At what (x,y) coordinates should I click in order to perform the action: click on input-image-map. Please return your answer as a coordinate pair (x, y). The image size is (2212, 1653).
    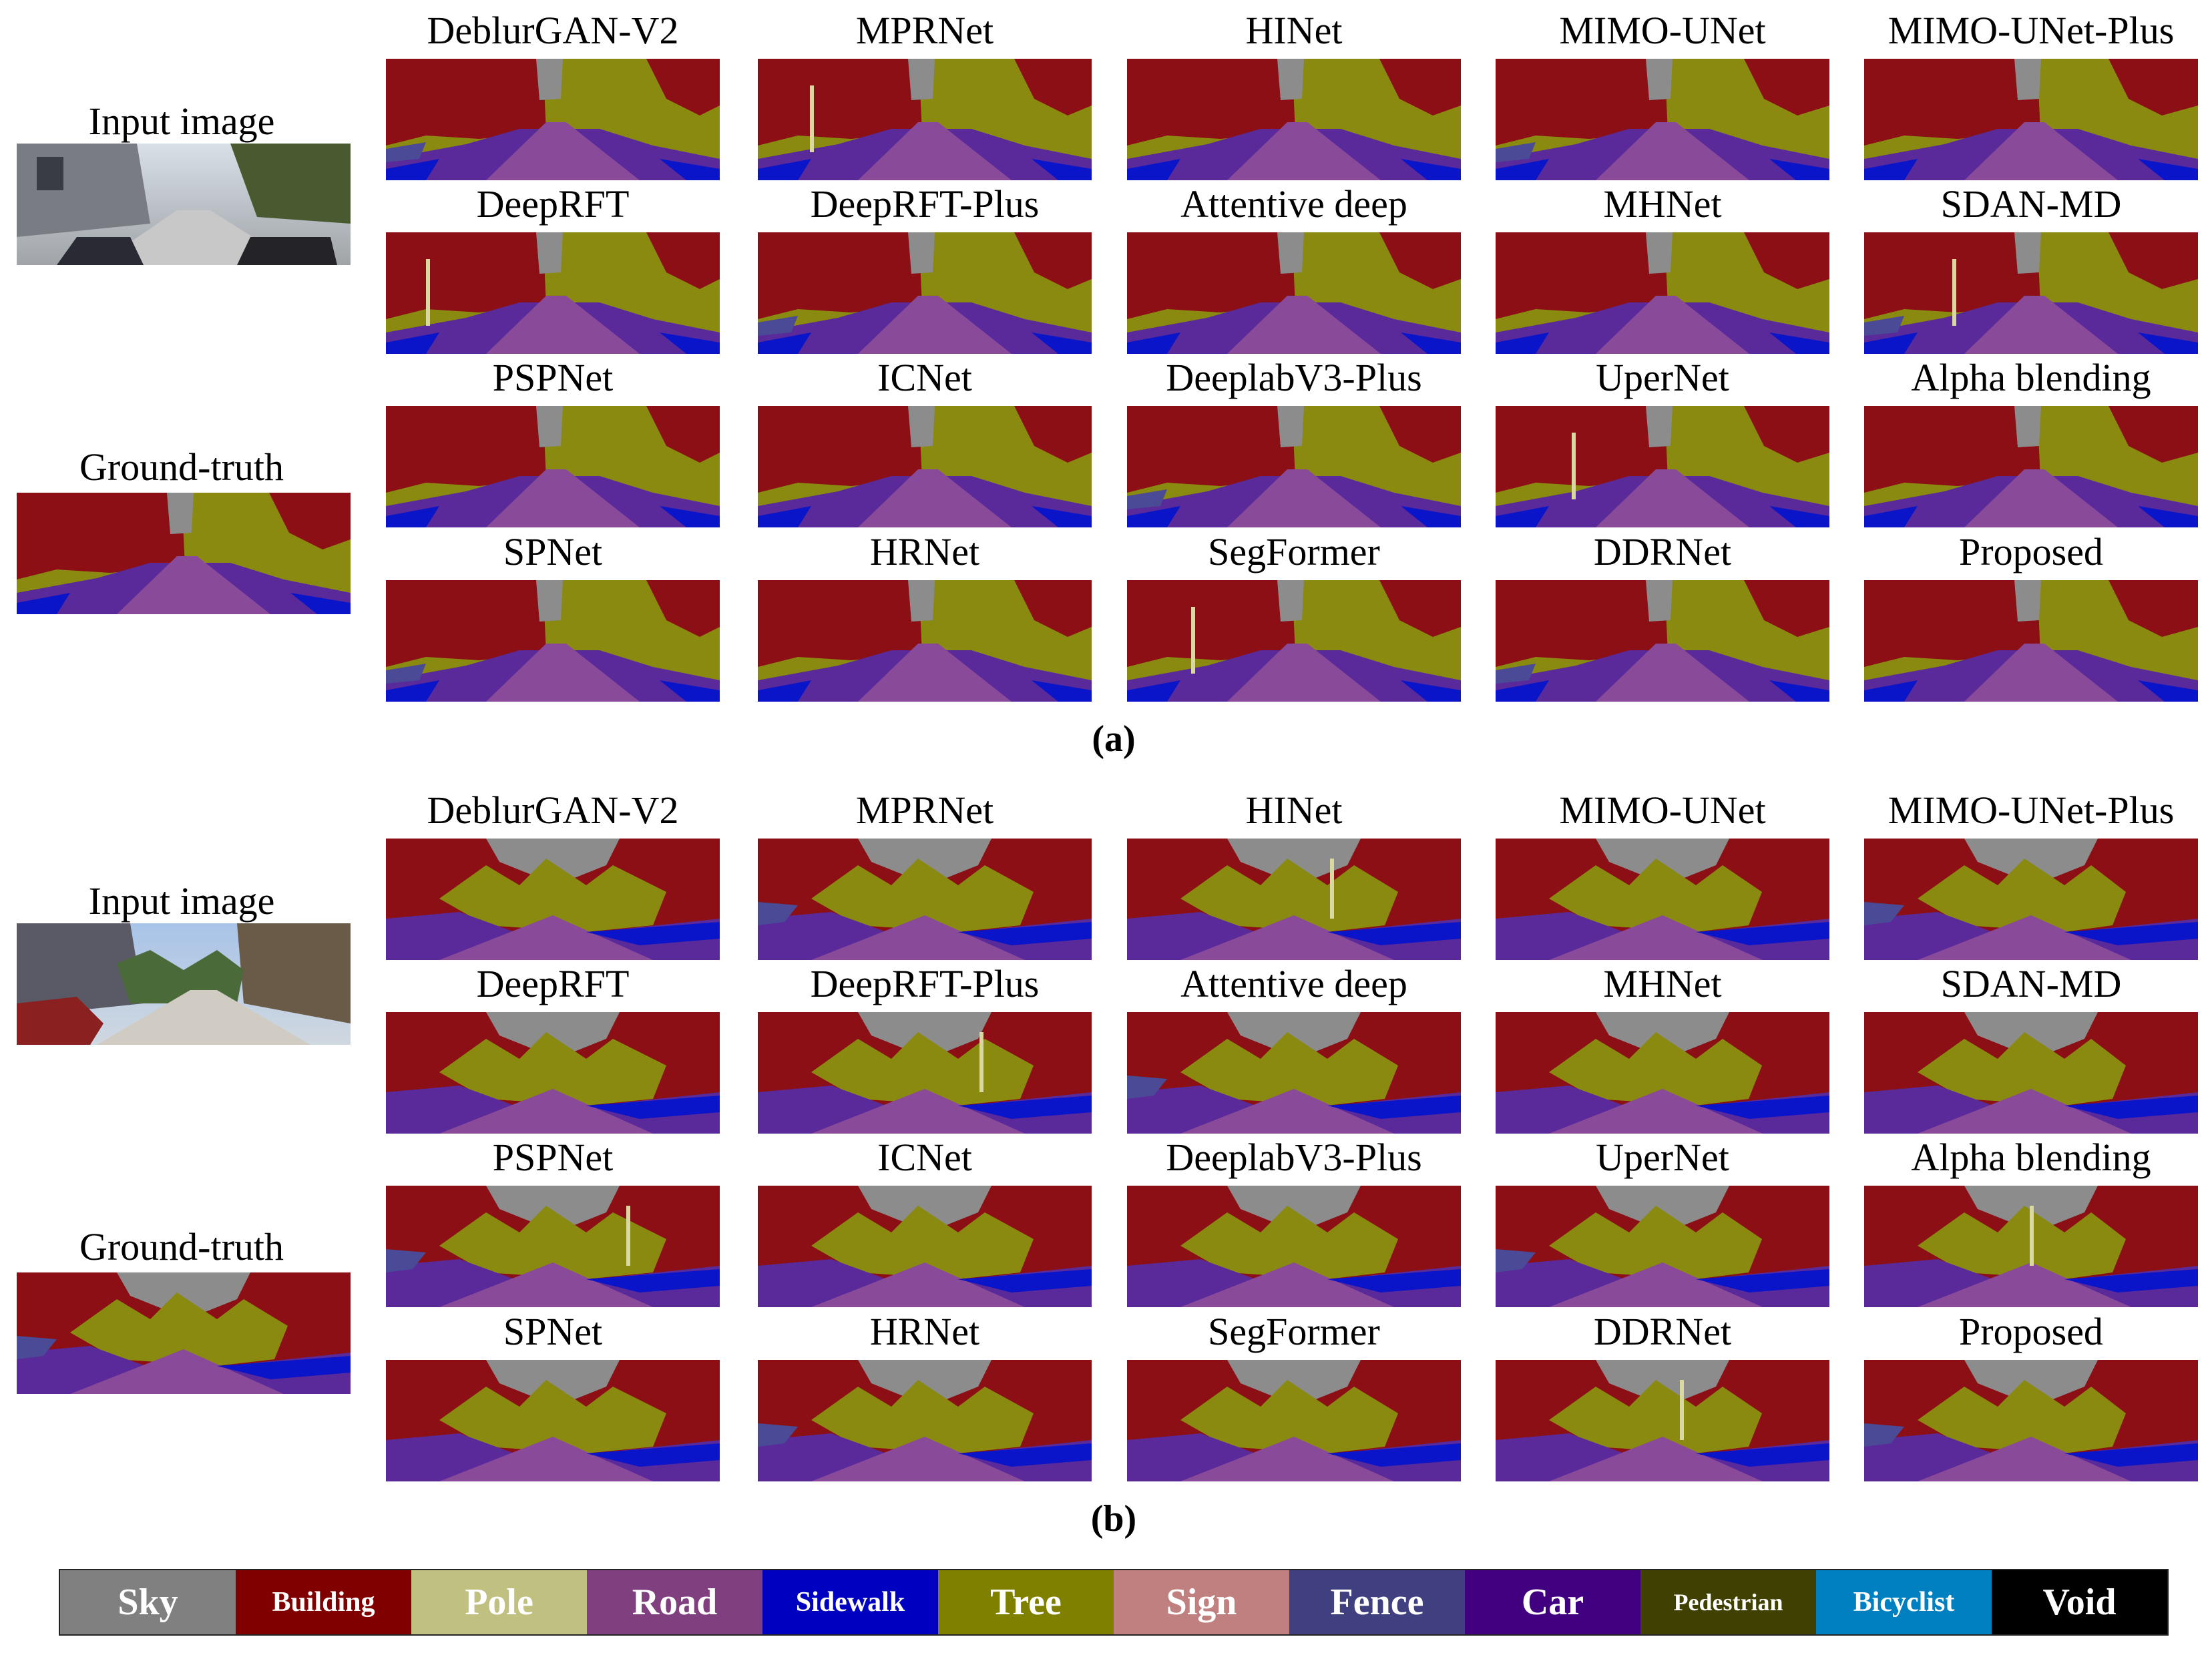
    Looking at the image, I should click on (184, 984).